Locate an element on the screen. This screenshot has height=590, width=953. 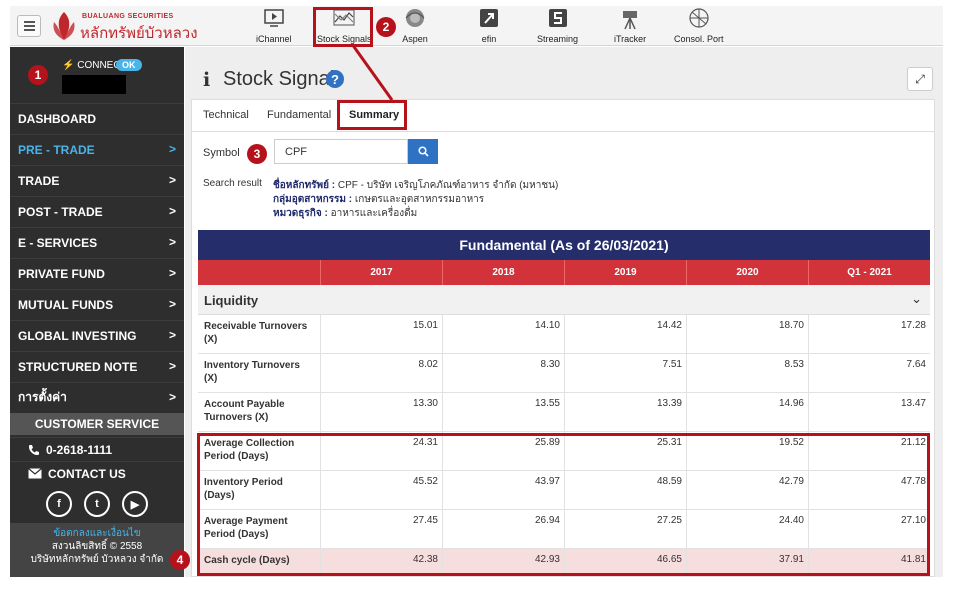
tool-itracker: iTracker is located at coordinates (630, 26).